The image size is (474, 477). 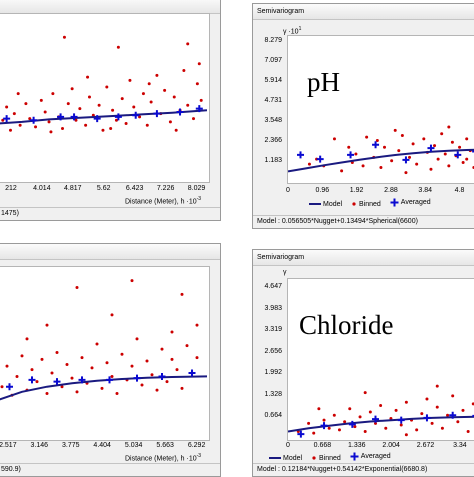 I want to click on y-tick-label: 2.366, so click(x=273, y=141).